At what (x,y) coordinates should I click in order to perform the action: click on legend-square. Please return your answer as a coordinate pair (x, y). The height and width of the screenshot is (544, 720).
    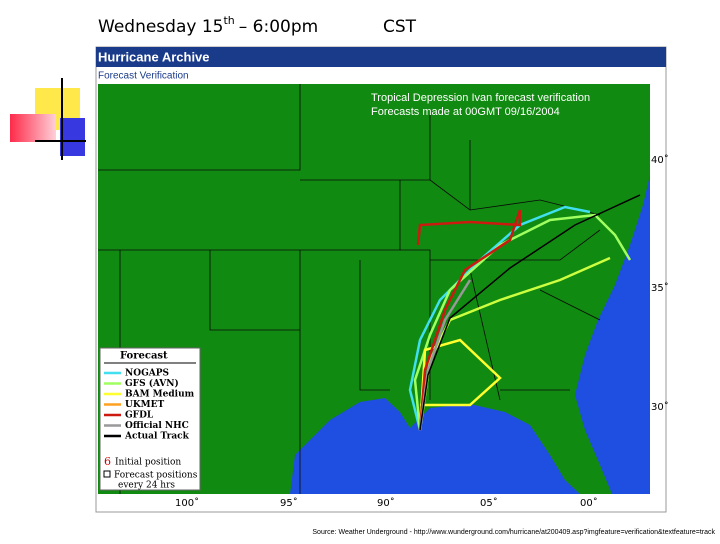
    Looking at the image, I should click on (107, 474).